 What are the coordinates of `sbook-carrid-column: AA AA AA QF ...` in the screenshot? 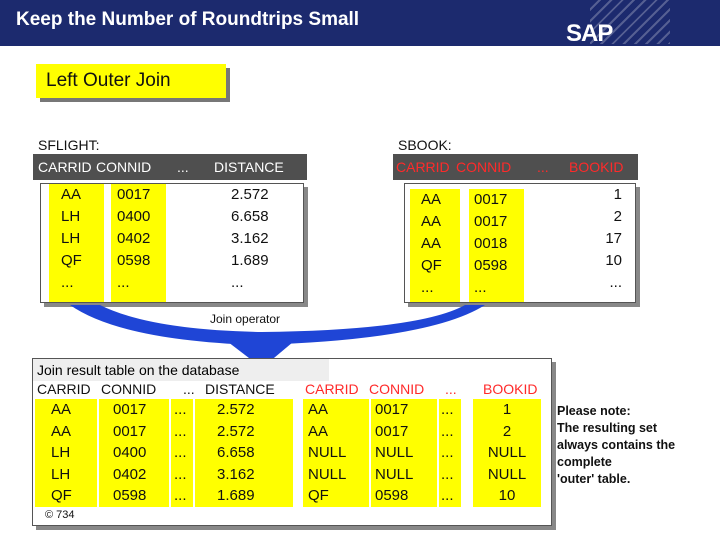 It's located at (435, 245).